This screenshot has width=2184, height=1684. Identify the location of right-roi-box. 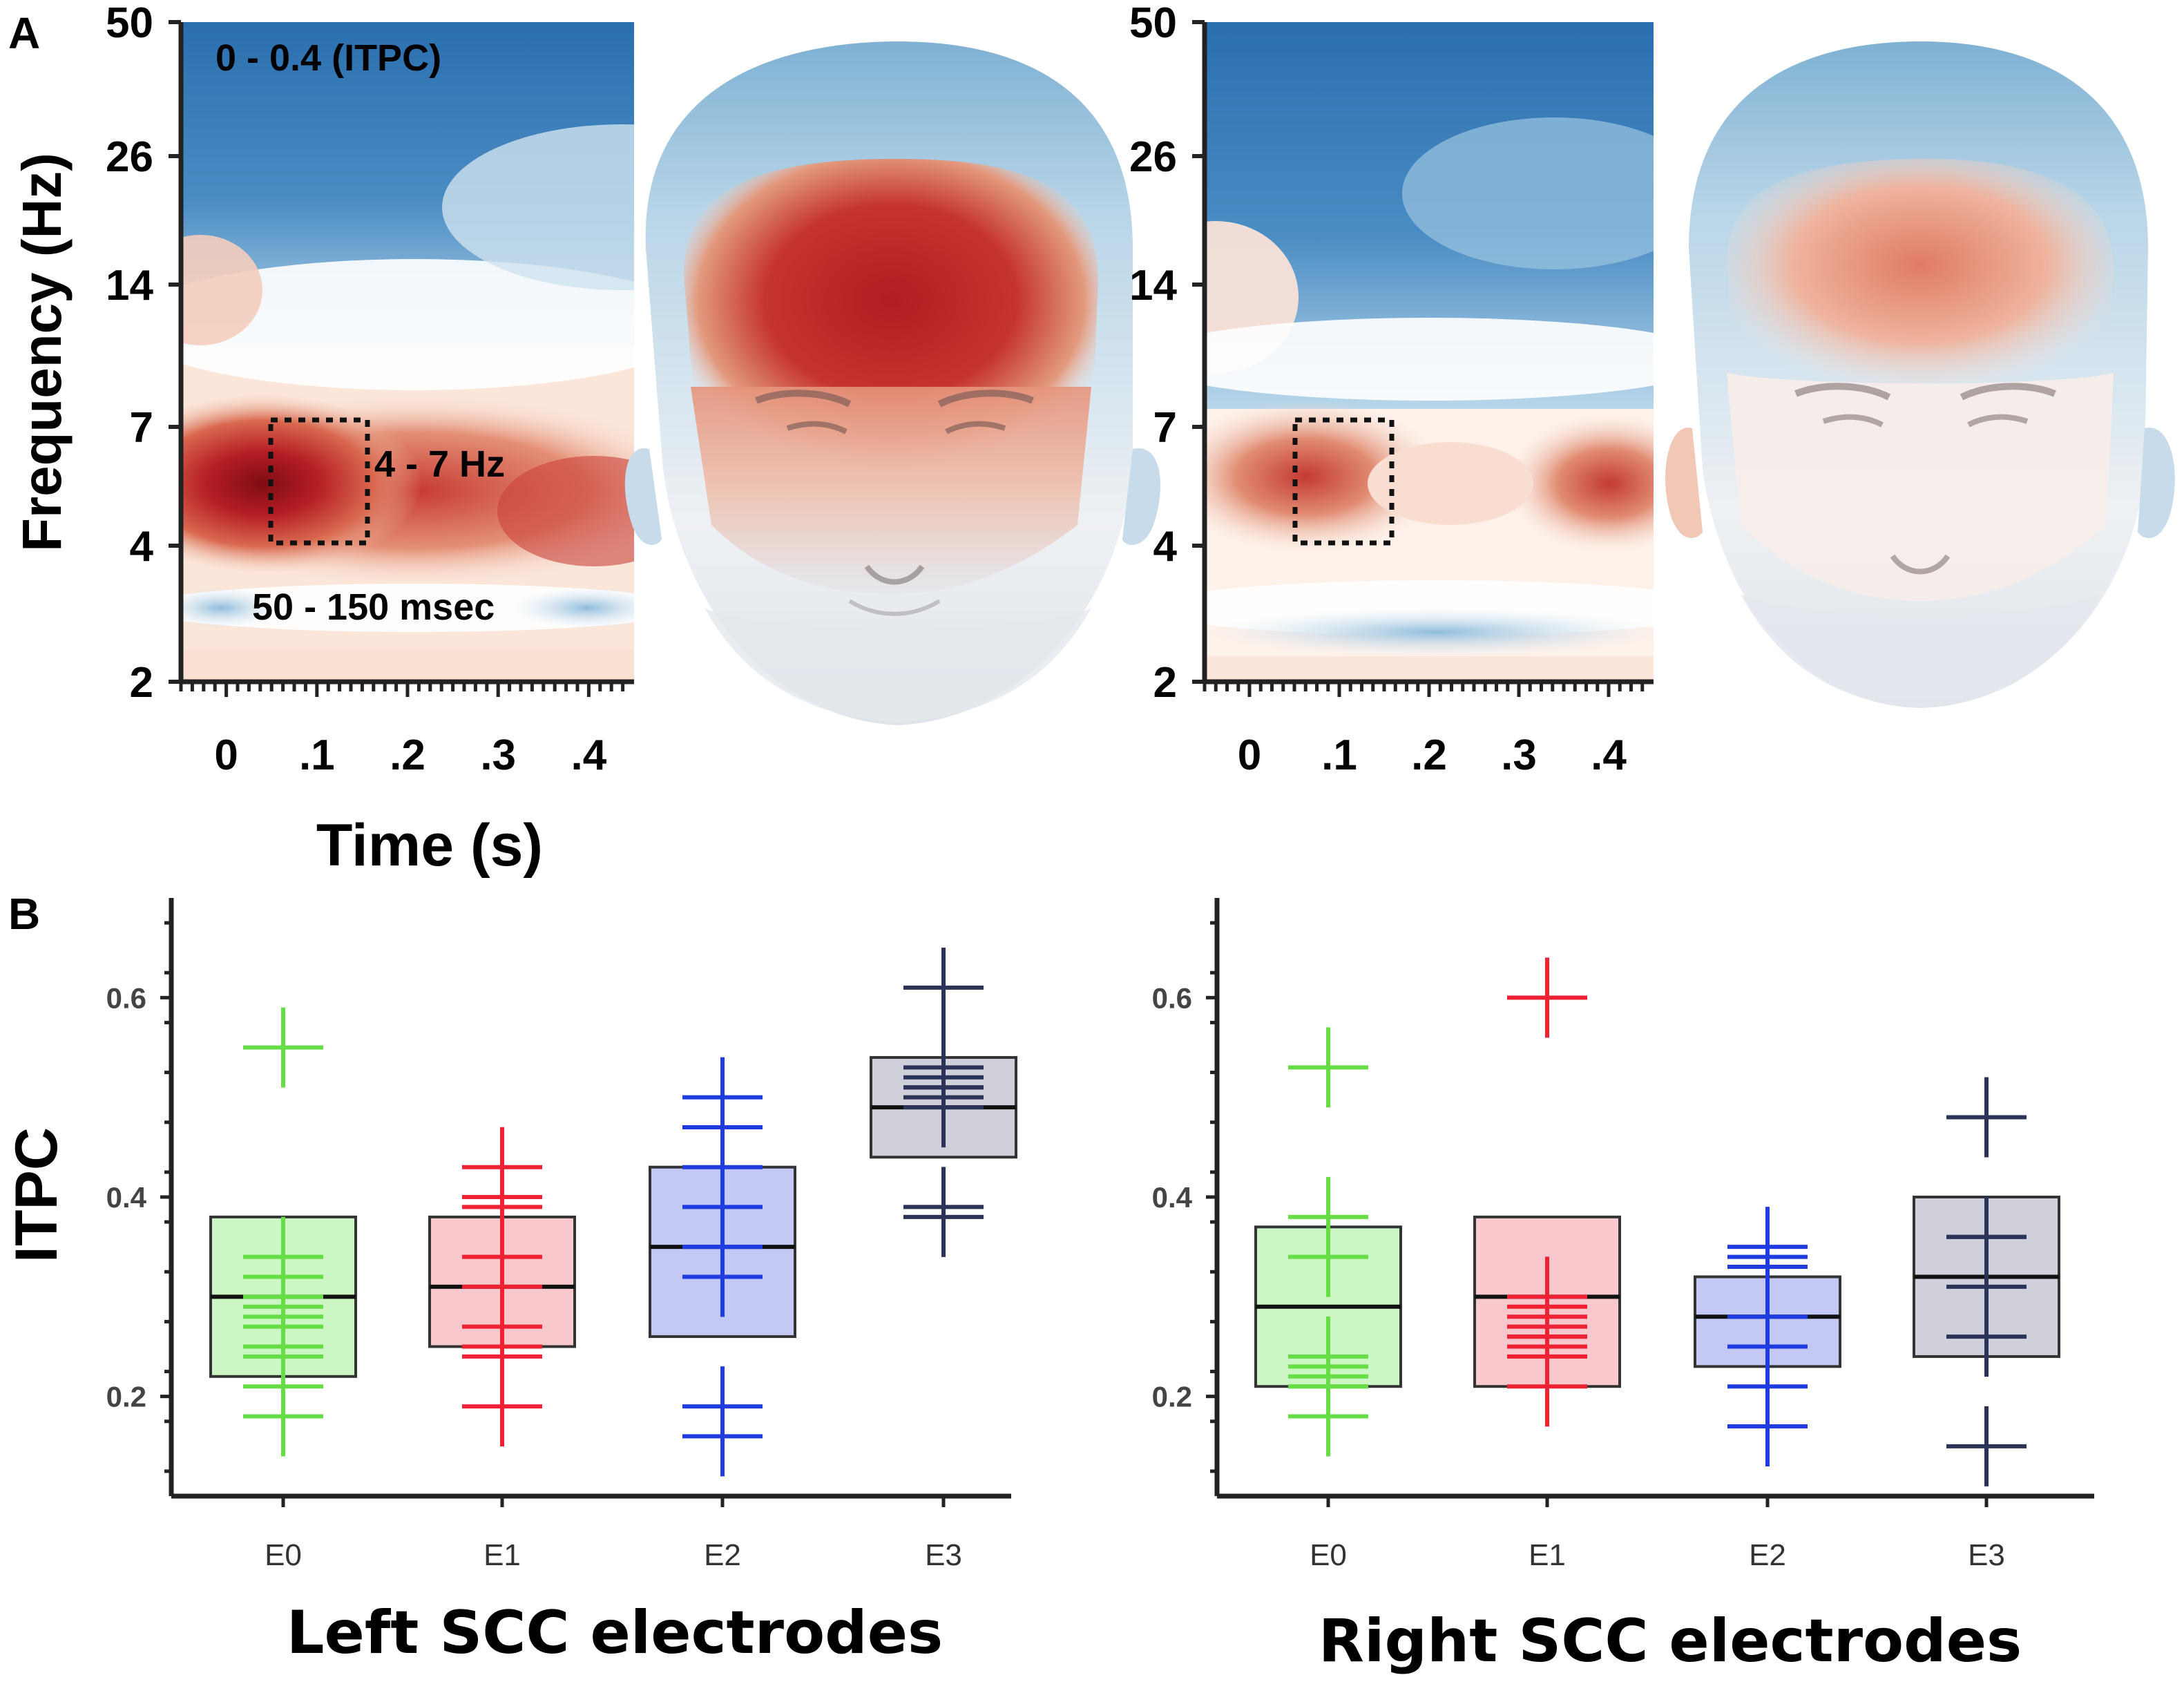
(1343, 482).